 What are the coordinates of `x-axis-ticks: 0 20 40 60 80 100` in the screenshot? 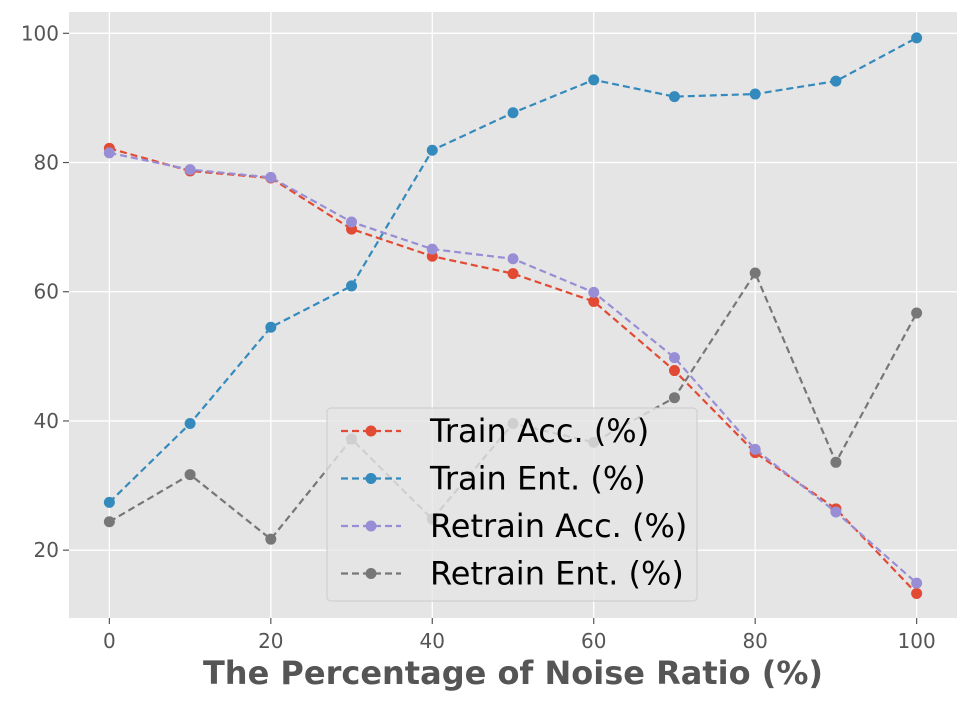 It's located at (519, 635).